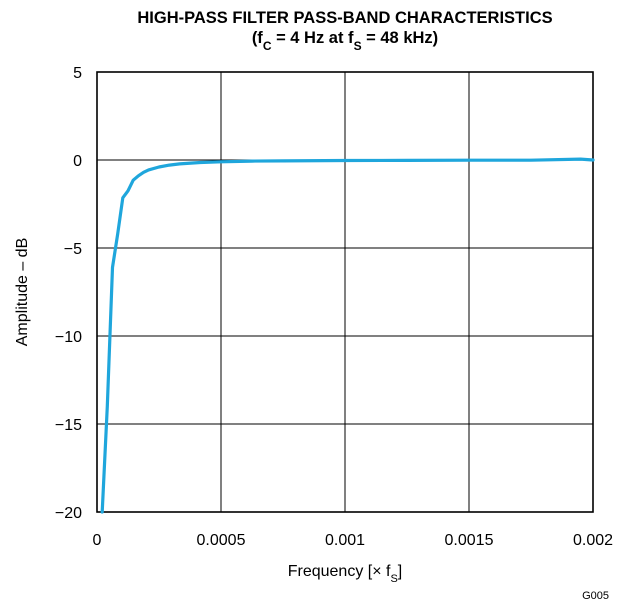  I want to click on y-tick-label: −5, so click(73, 249).